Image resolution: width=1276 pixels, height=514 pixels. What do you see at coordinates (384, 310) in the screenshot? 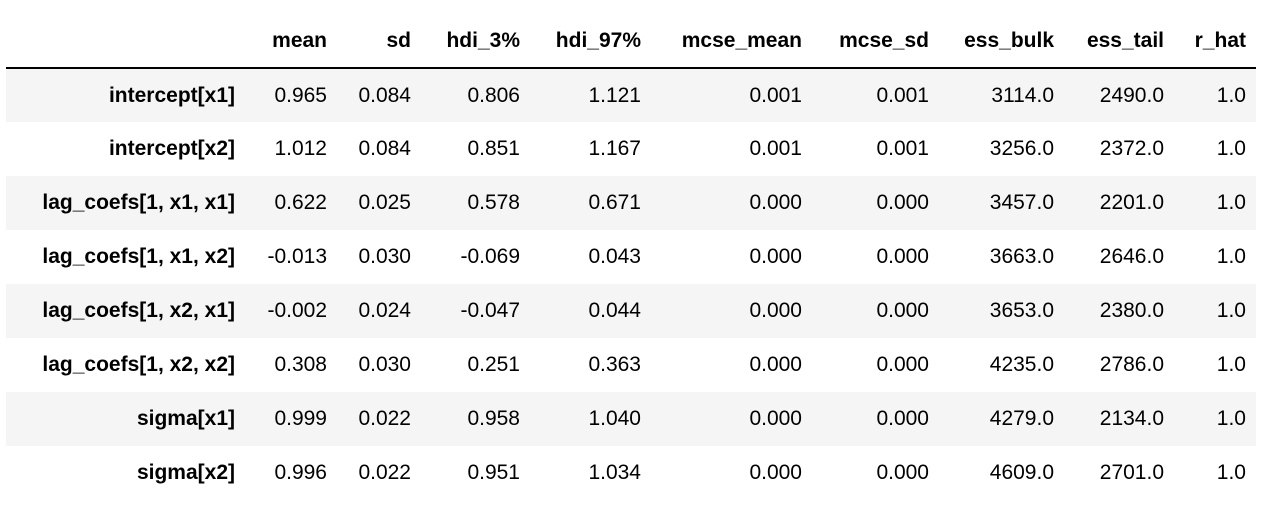
I see `table-cell: 0.024` at bounding box center [384, 310].